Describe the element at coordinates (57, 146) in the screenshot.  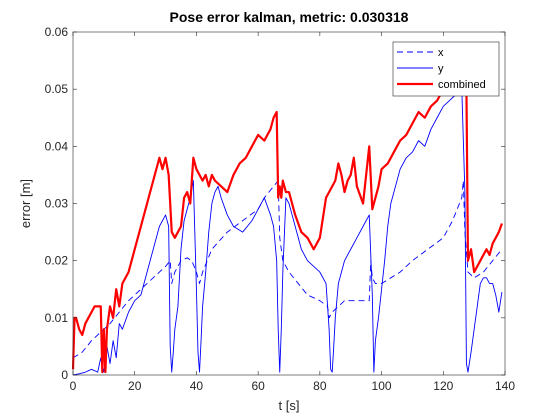
I see `y-tick-label: 0.04` at that location.